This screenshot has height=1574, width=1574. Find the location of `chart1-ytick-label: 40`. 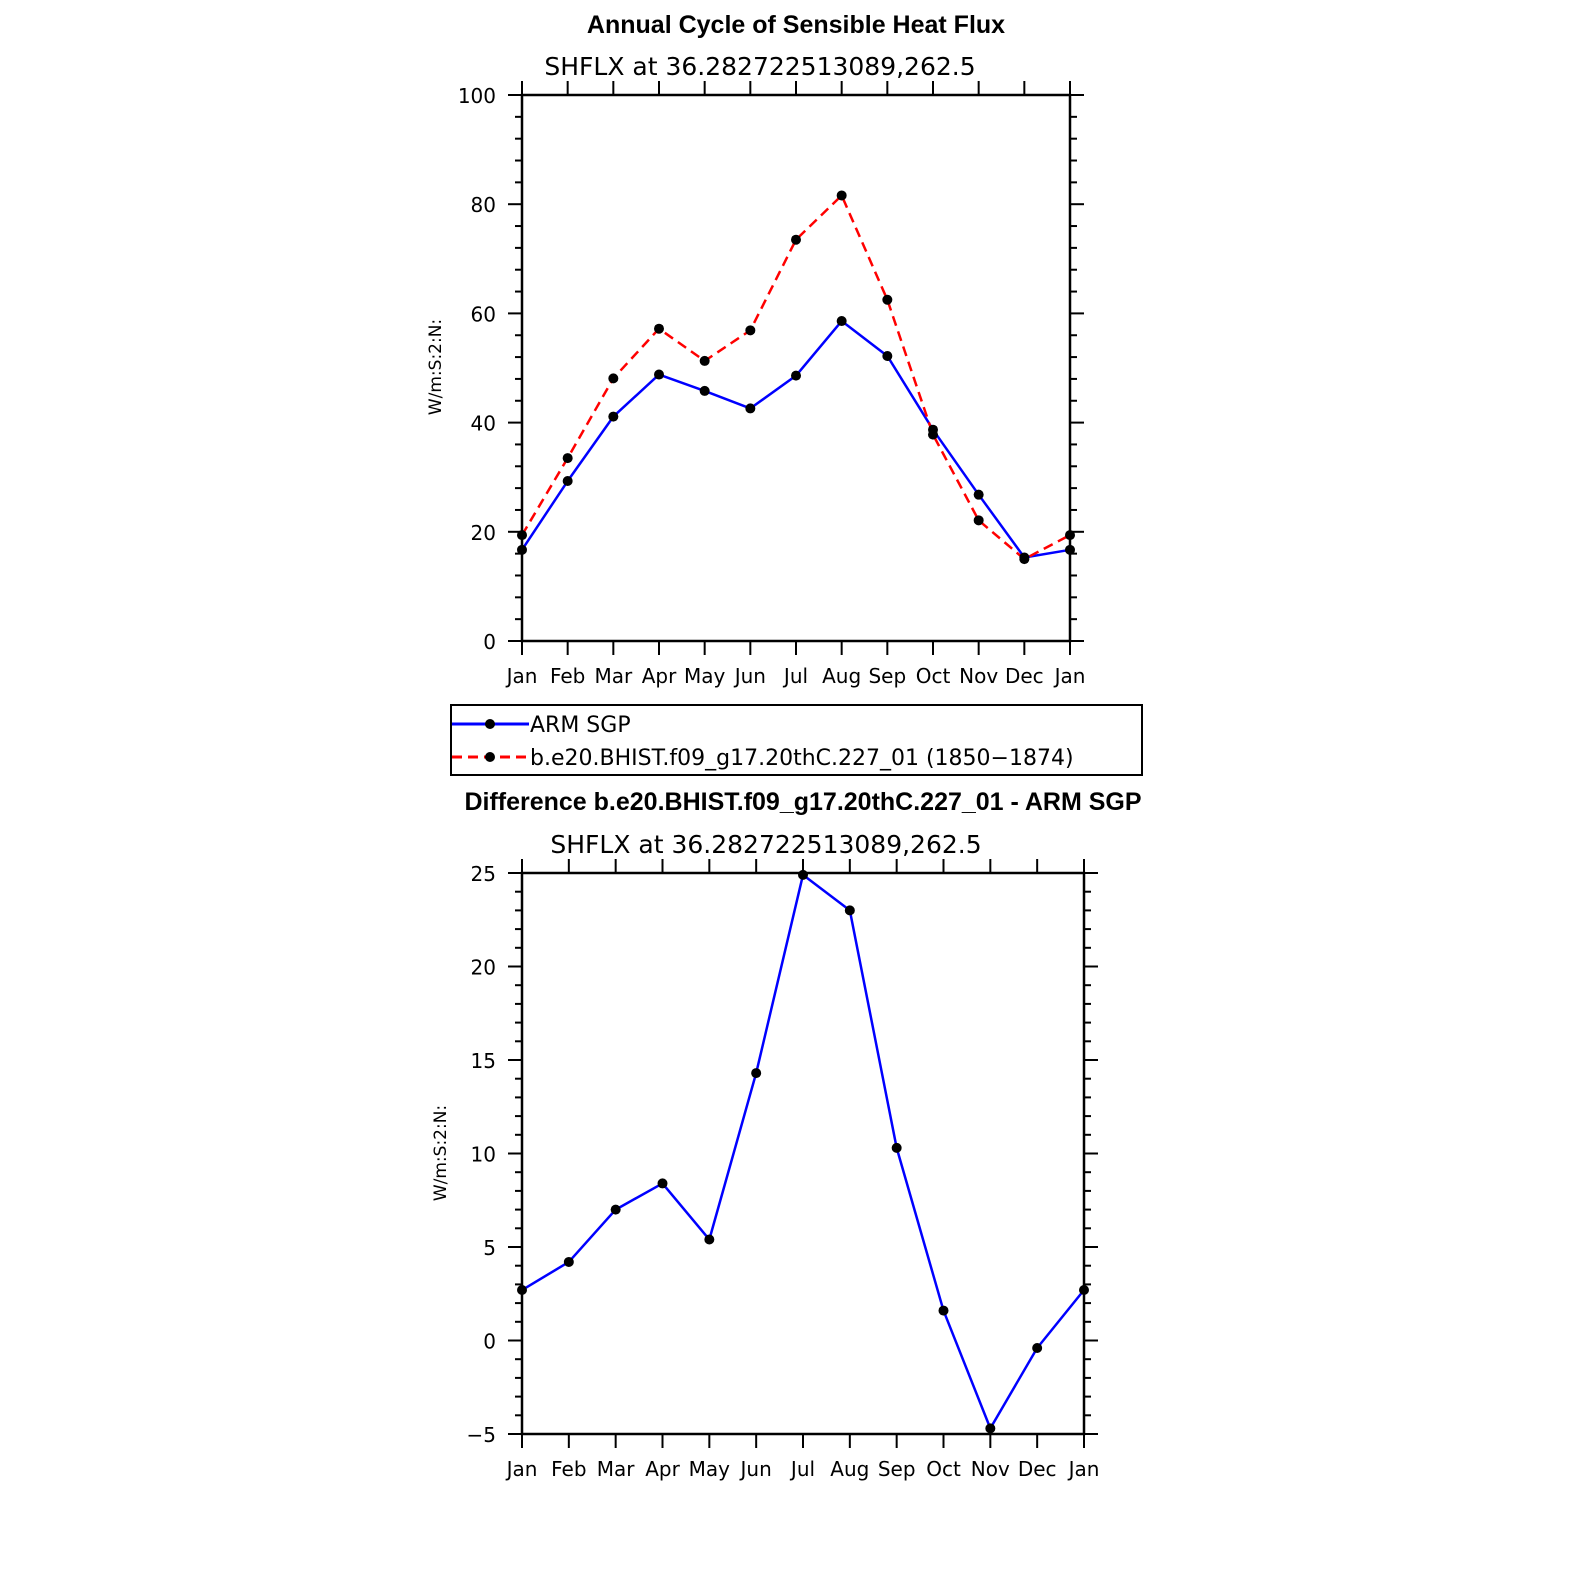

chart1-ytick-label: 40 is located at coordinates (483, 424).